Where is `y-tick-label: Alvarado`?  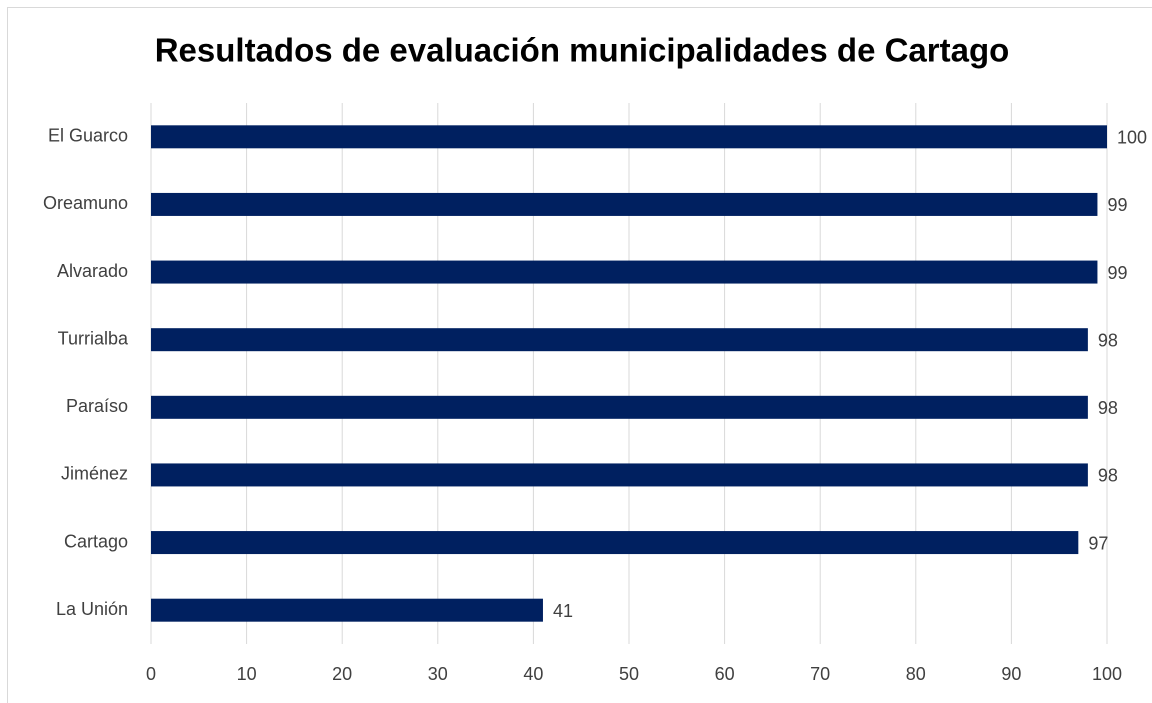
y-tick-label: Alvarado is located at coordinates (92, 271).